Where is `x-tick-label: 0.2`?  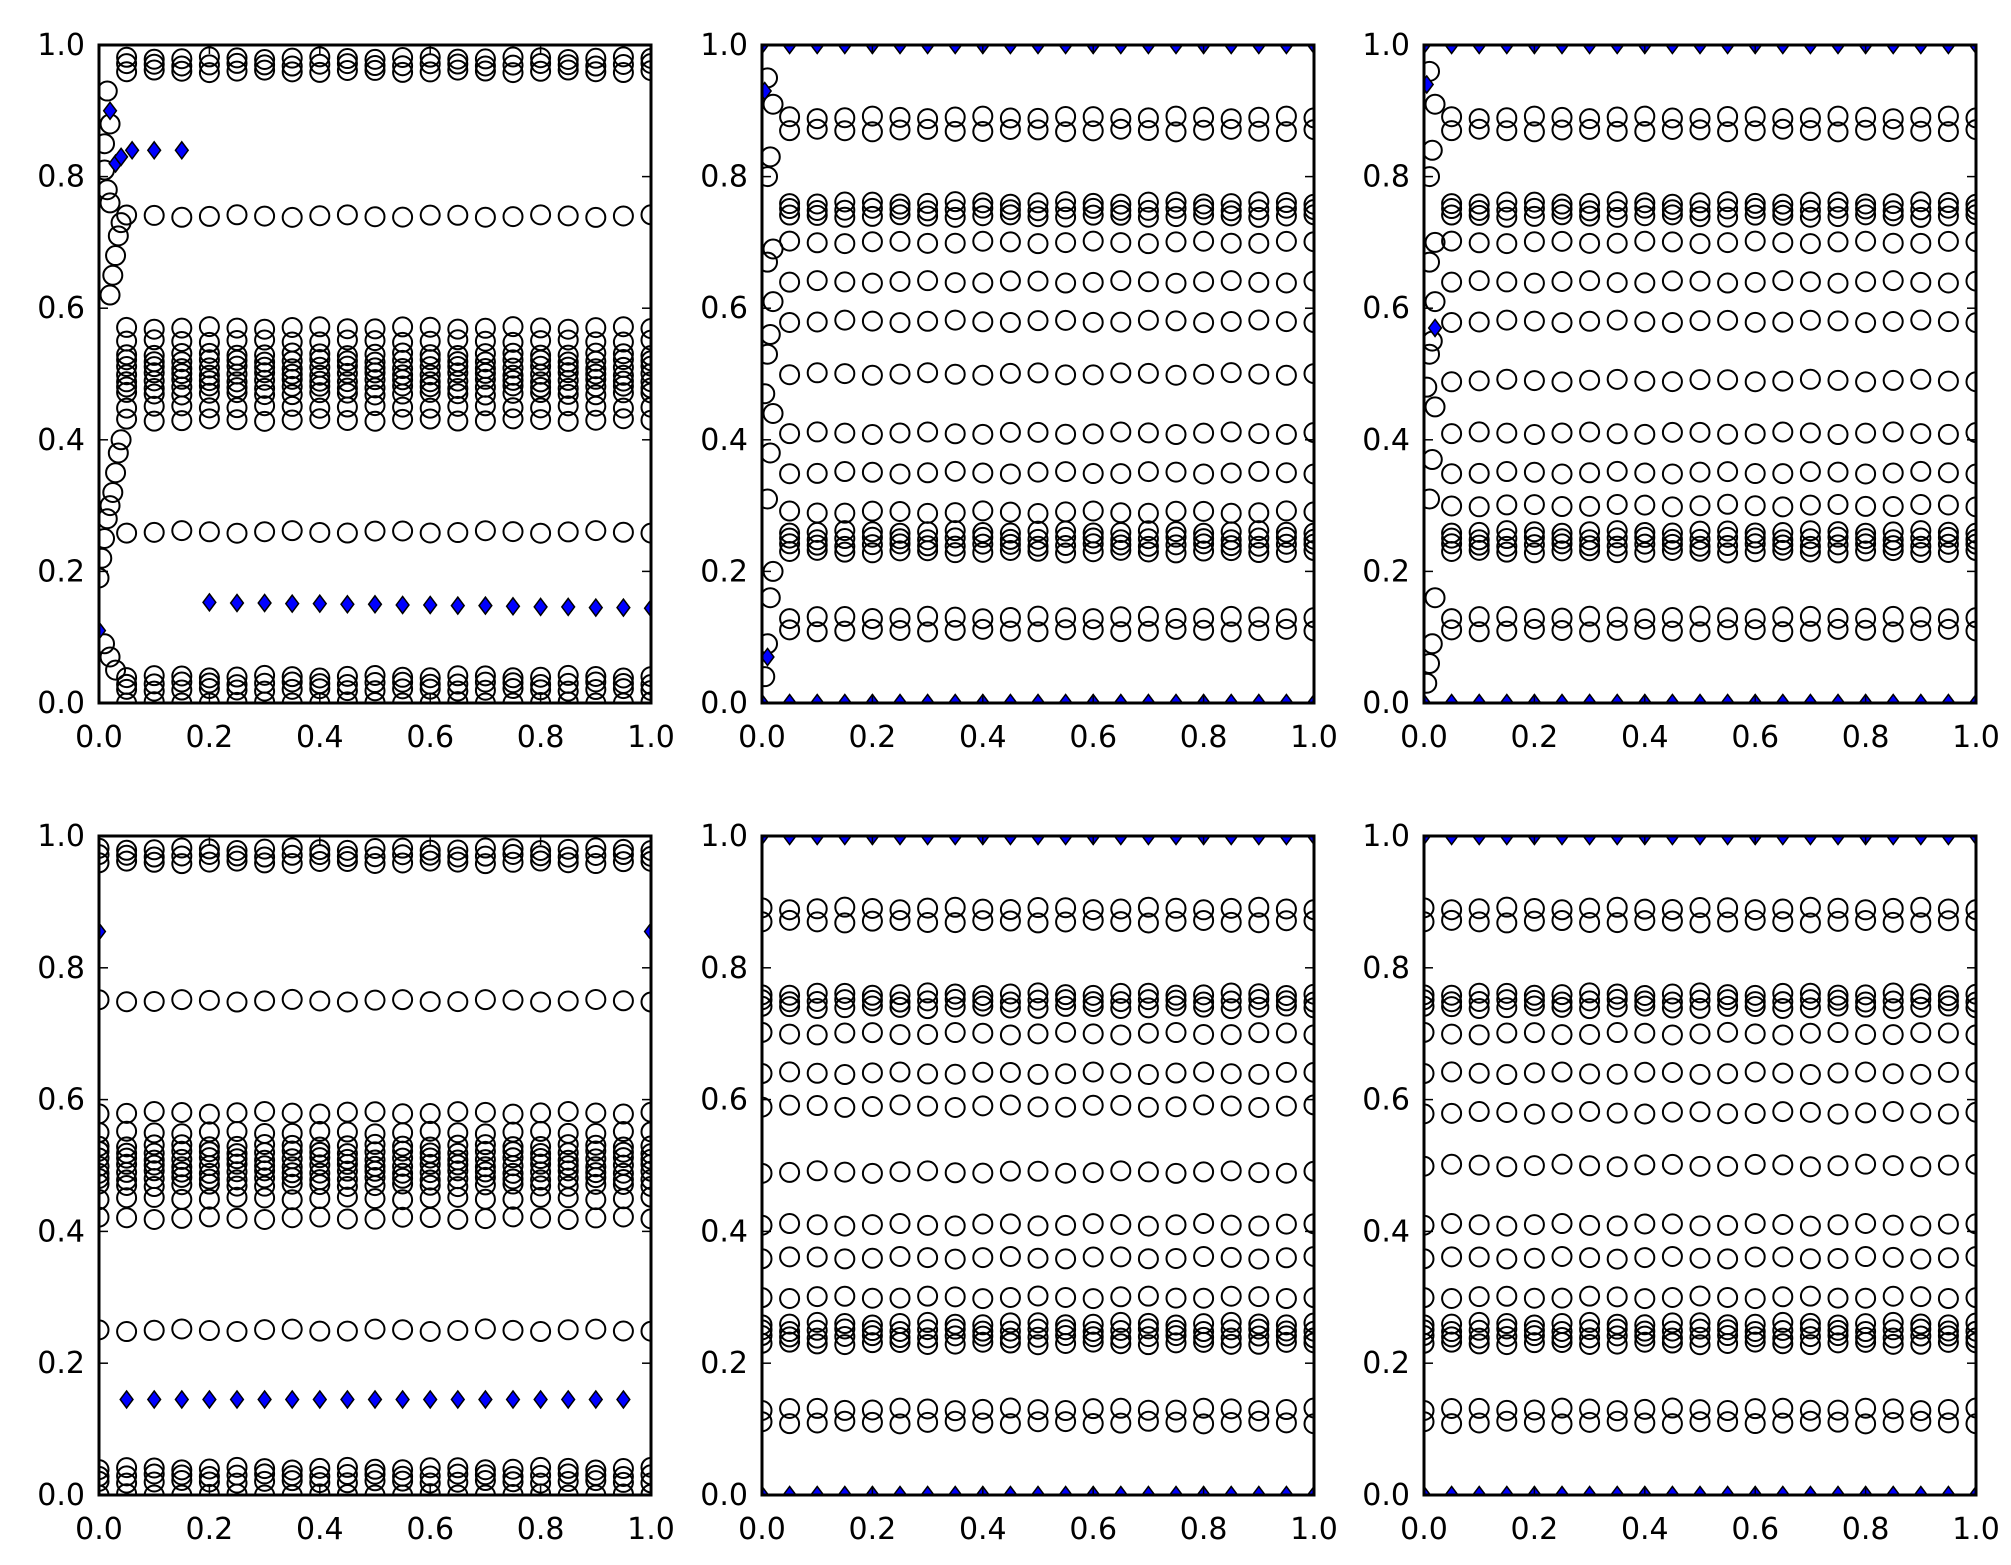 x-tick-label: 0.2 is located at coordinates (1535, 737).